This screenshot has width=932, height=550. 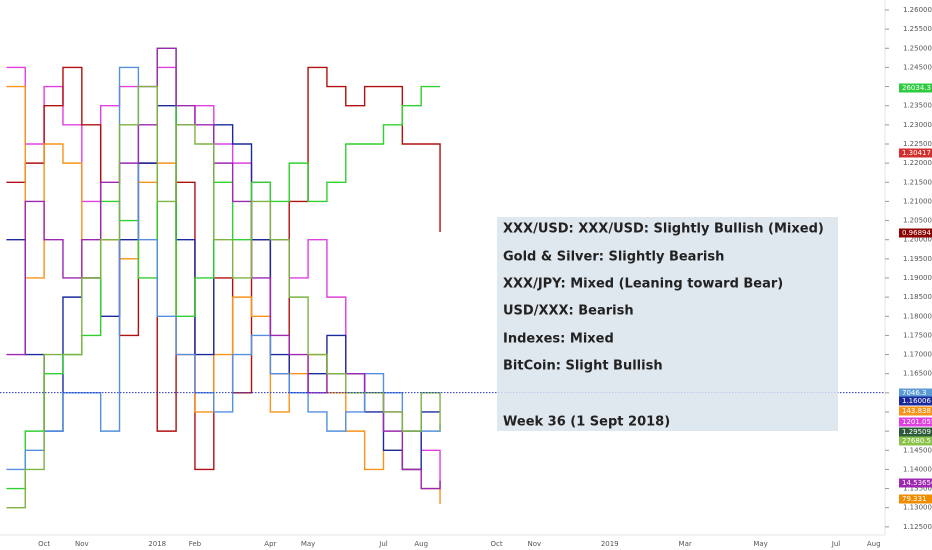 What do you see at coordinates (613, 257) in the screenshot?
I see `annotation-text: Gold & Silver: Slightly Bearish` at bounding box center [613, 257].